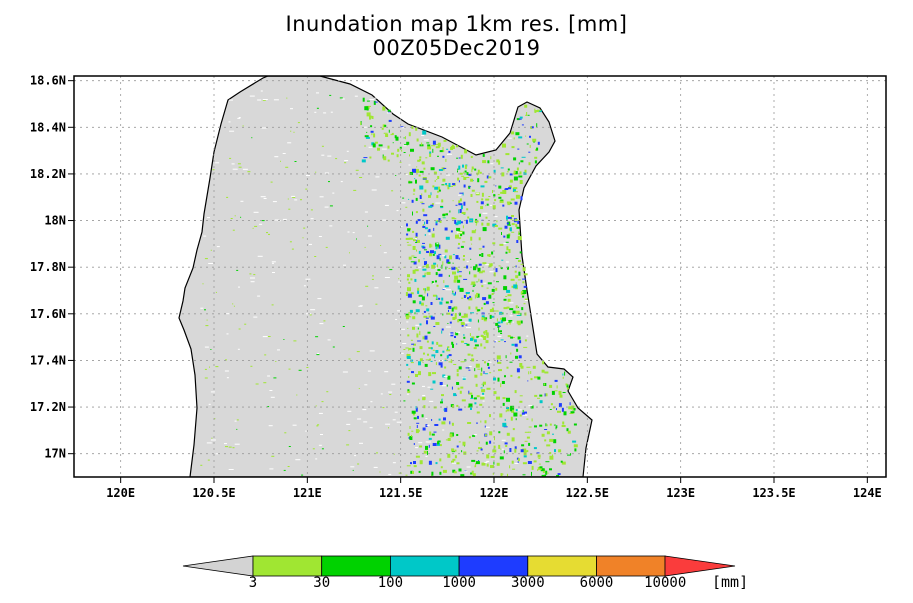 The image size is (913, 603). What do you see at coordinates (587, 493) in the screenshot?
I see `x-tick-label: 122.5E` at bounding box center [587, 493].